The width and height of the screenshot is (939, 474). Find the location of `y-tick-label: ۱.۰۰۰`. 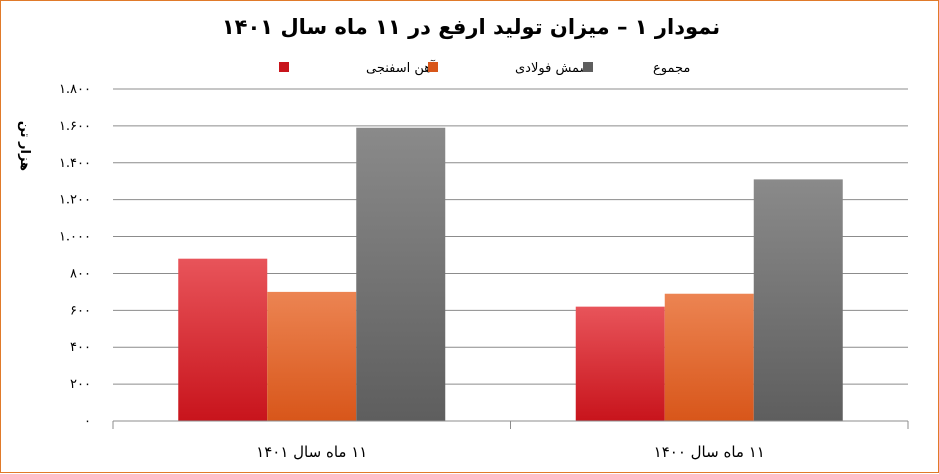

y-tick-label: ۱.۰۰۰ is located at coordinates (75, 237).